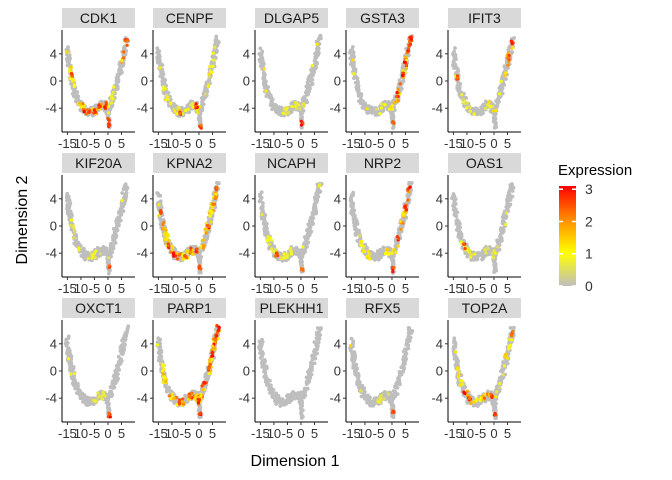 The width and height of the screenshot is (672, 480). Describe the element at coordinates (292, 308) in the screenshot. I see `facet-strip-label: PLEKHH1` at that location.